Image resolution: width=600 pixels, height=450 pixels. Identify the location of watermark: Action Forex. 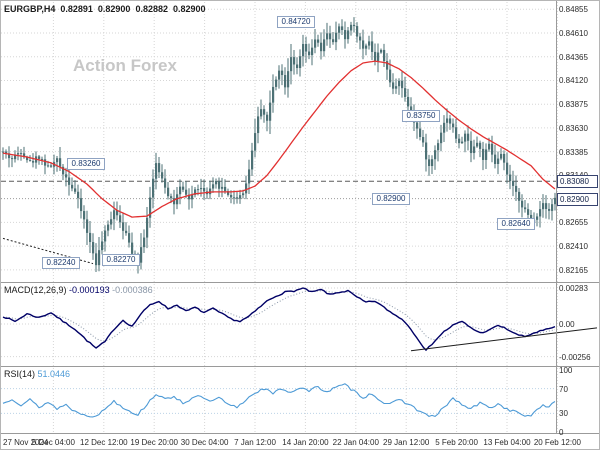
(125, 65).